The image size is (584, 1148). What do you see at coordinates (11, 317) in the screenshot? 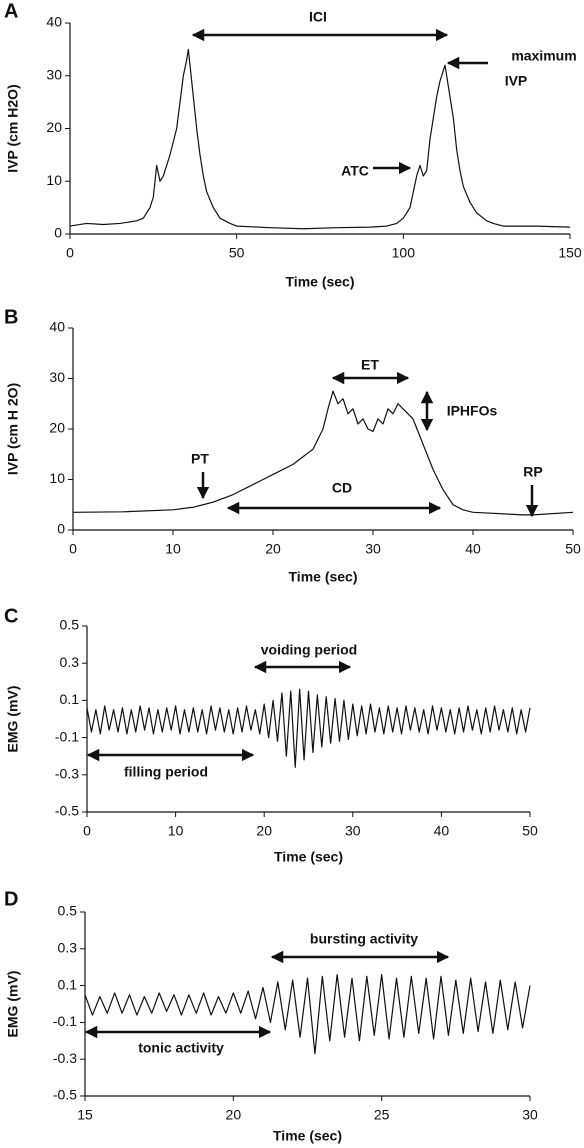
I see `panel-letter: B` at bounding box center [11, 317].